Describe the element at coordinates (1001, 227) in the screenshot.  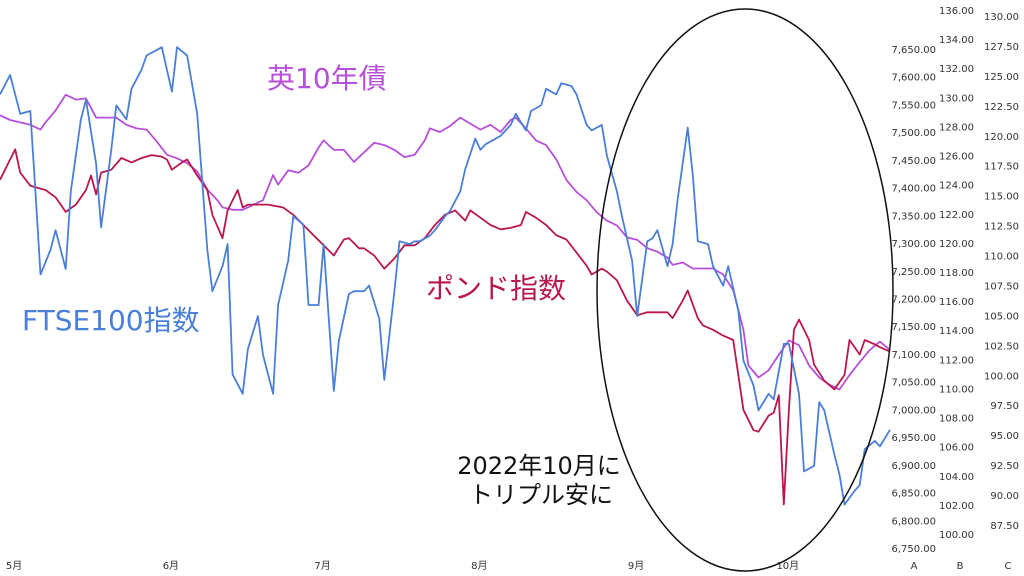
I see `y-tick-label: 112.50` at that location.